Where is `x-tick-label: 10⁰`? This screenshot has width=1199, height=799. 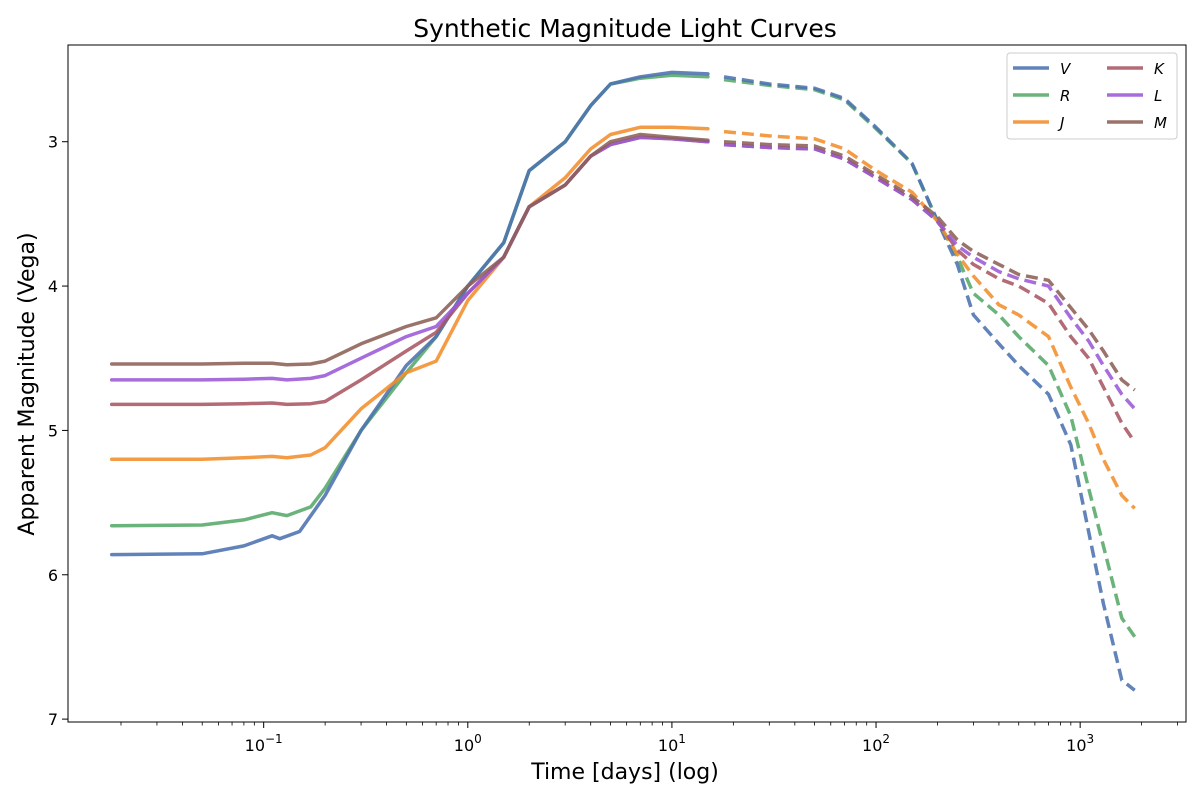 x-tick-label: 10⁰ is located at coordinates (468, 743).